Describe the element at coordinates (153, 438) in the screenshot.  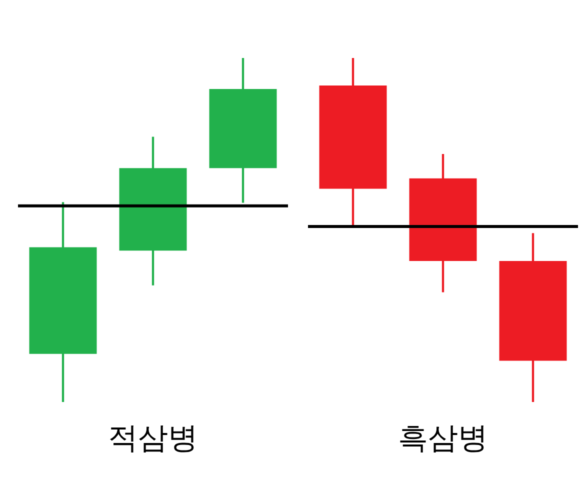
I see `text: 적삼병` at that location.